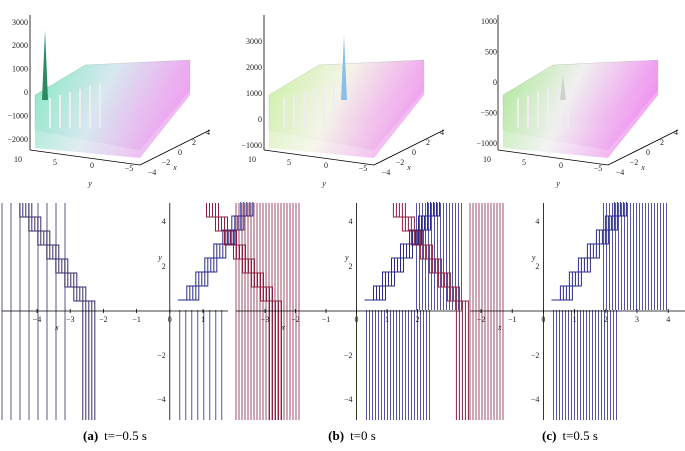 This screenshot has height=451, width=685. I want to click on caption: (a) t=−0.5 s, so click(115, 435).